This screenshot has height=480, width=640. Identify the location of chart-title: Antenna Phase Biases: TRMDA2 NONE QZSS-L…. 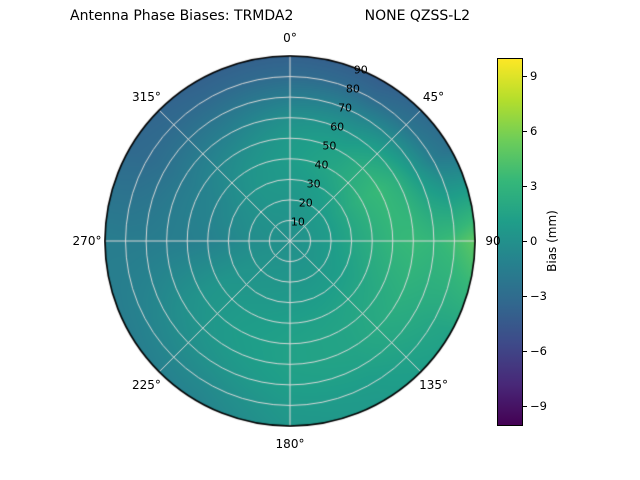
(270, 16).